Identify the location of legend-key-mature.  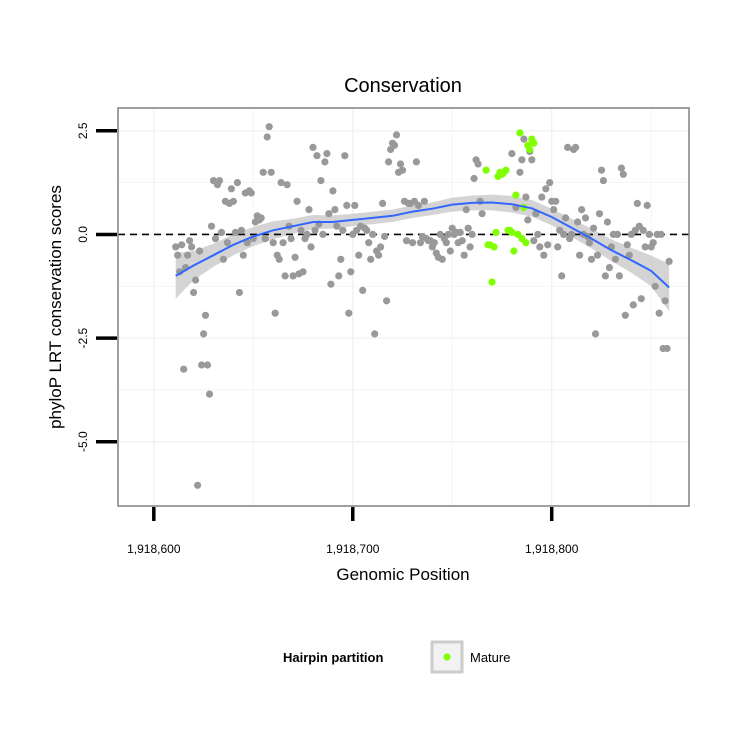
(447, 657).